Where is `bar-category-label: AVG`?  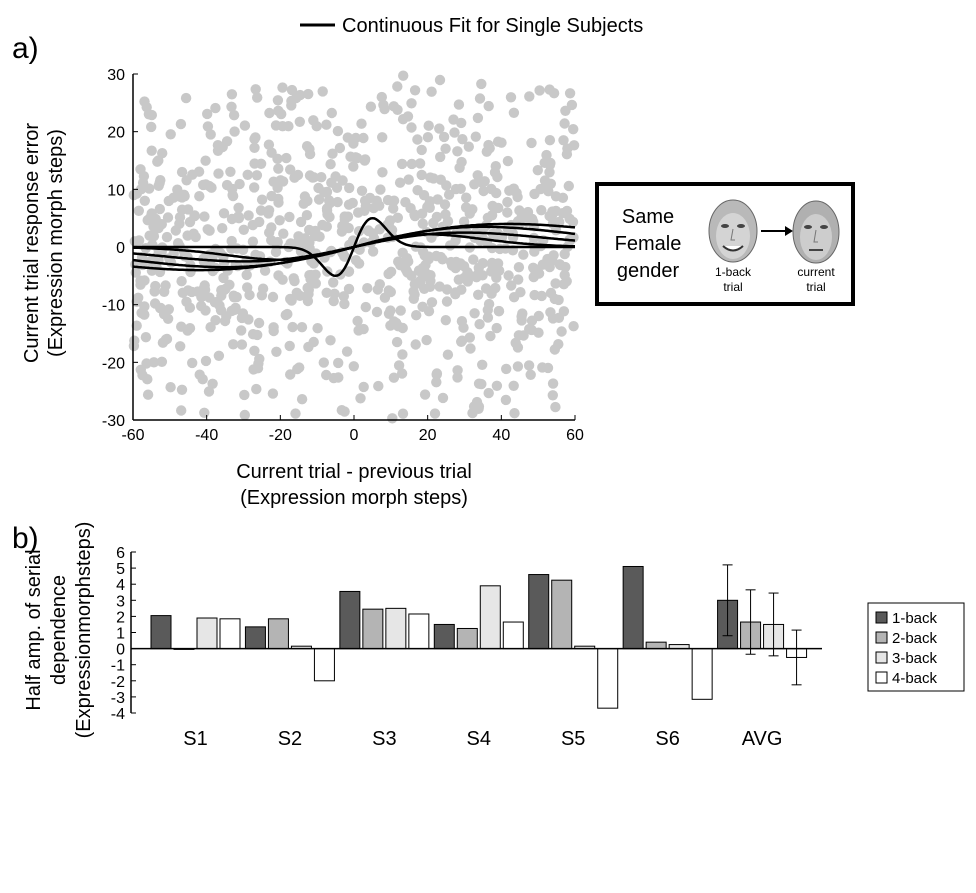 bar-category-label: AVG is located at coordinates (762, 739).